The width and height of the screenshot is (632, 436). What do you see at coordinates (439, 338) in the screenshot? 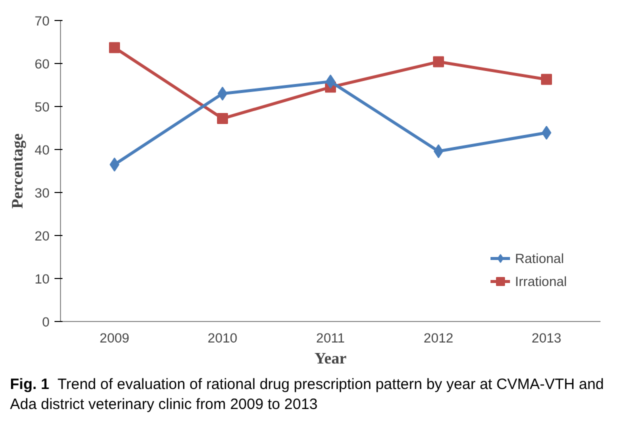
I see `x-tick-label: 2012` at bounding box center [439, 338].